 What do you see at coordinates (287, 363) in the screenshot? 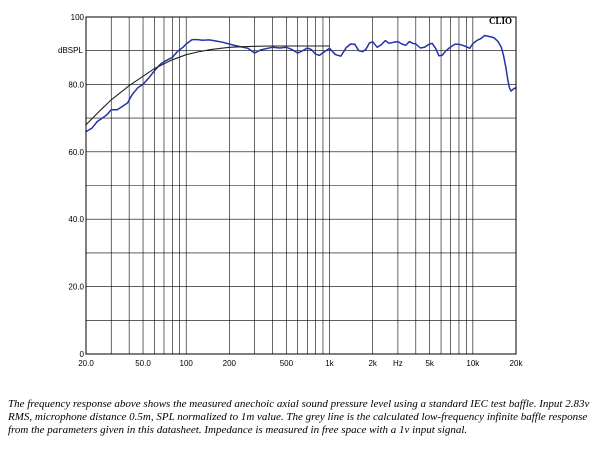
I see `x-tick-label: 500` at bounding box center [287, 363].